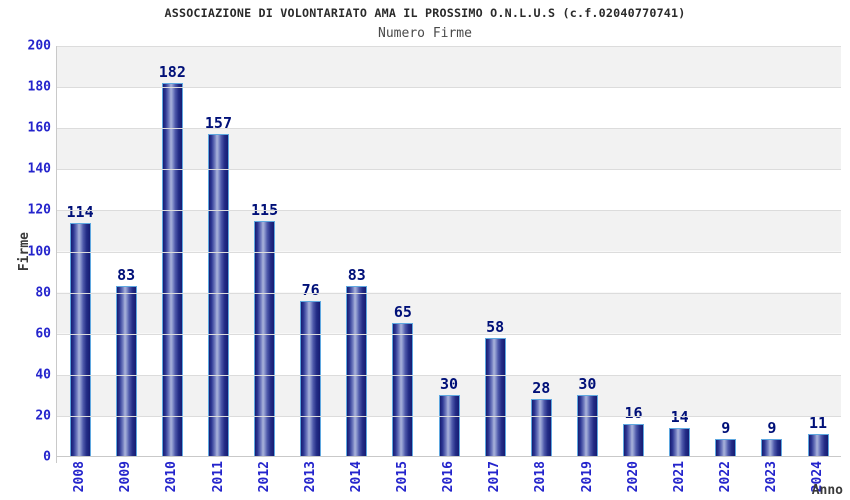 The height and width of the screenshot is (500, 850). Describe the element at coordinates (264, 477) in the screenshot. I see `x-tick-label-2012: 2012` at that location.